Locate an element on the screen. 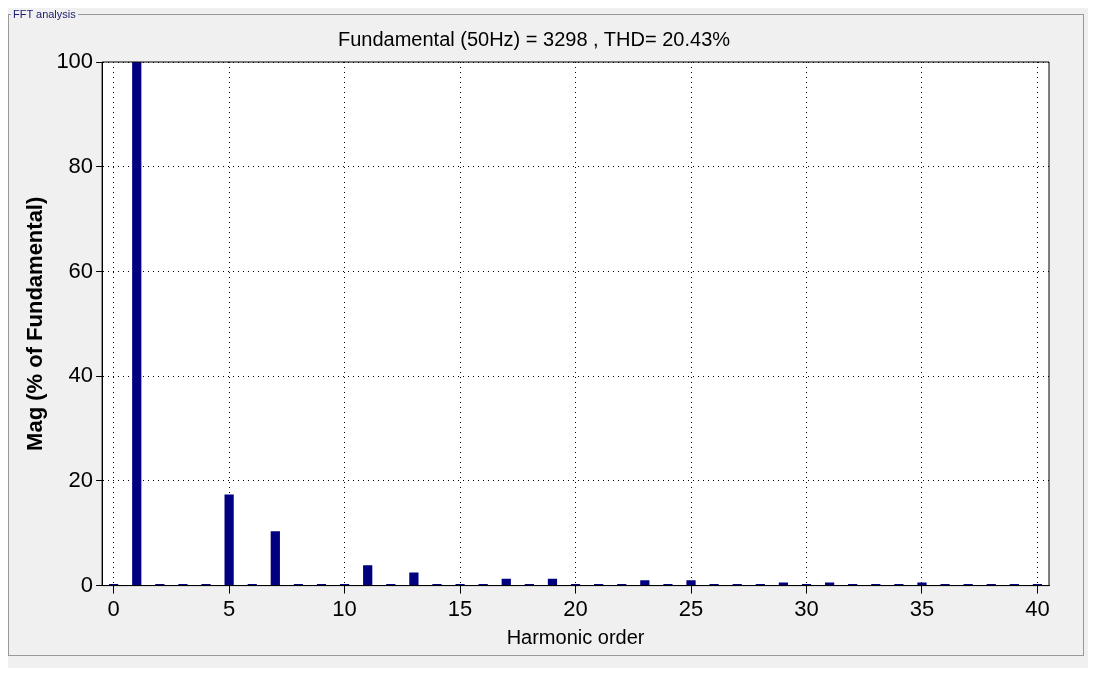 This screenshot has height=676, width=1096. x-tick-label: 5 is located at coordinates (229, 608).